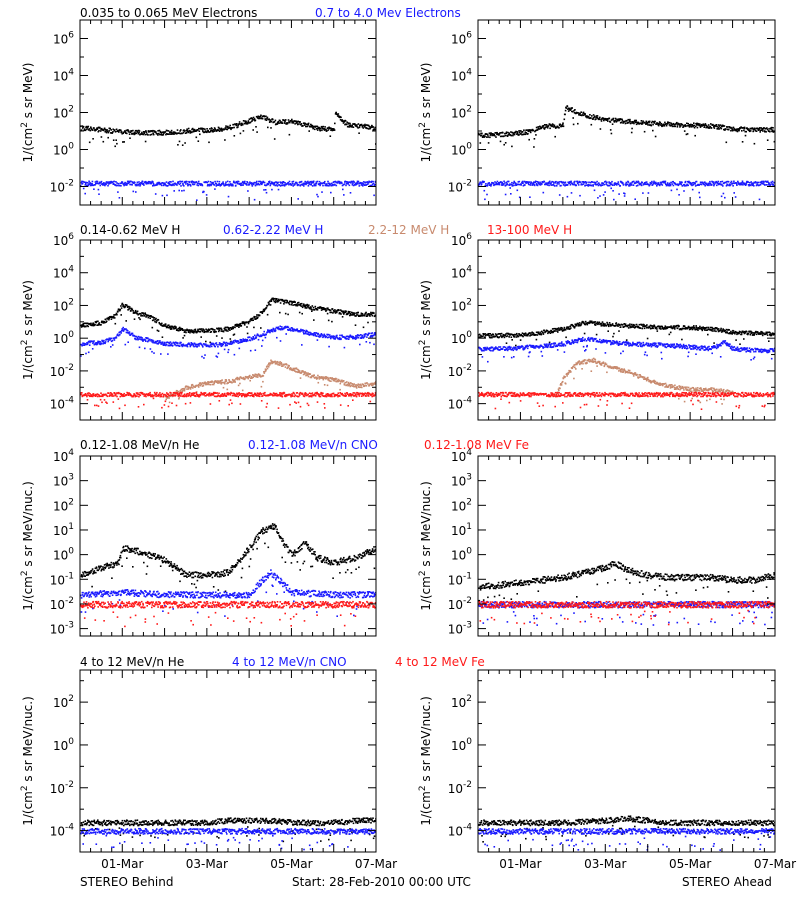  What do you see at coordinates (626, 126) in the screenshot?
I see `series-row0-p1-s0` at bounding box center [626, 126].